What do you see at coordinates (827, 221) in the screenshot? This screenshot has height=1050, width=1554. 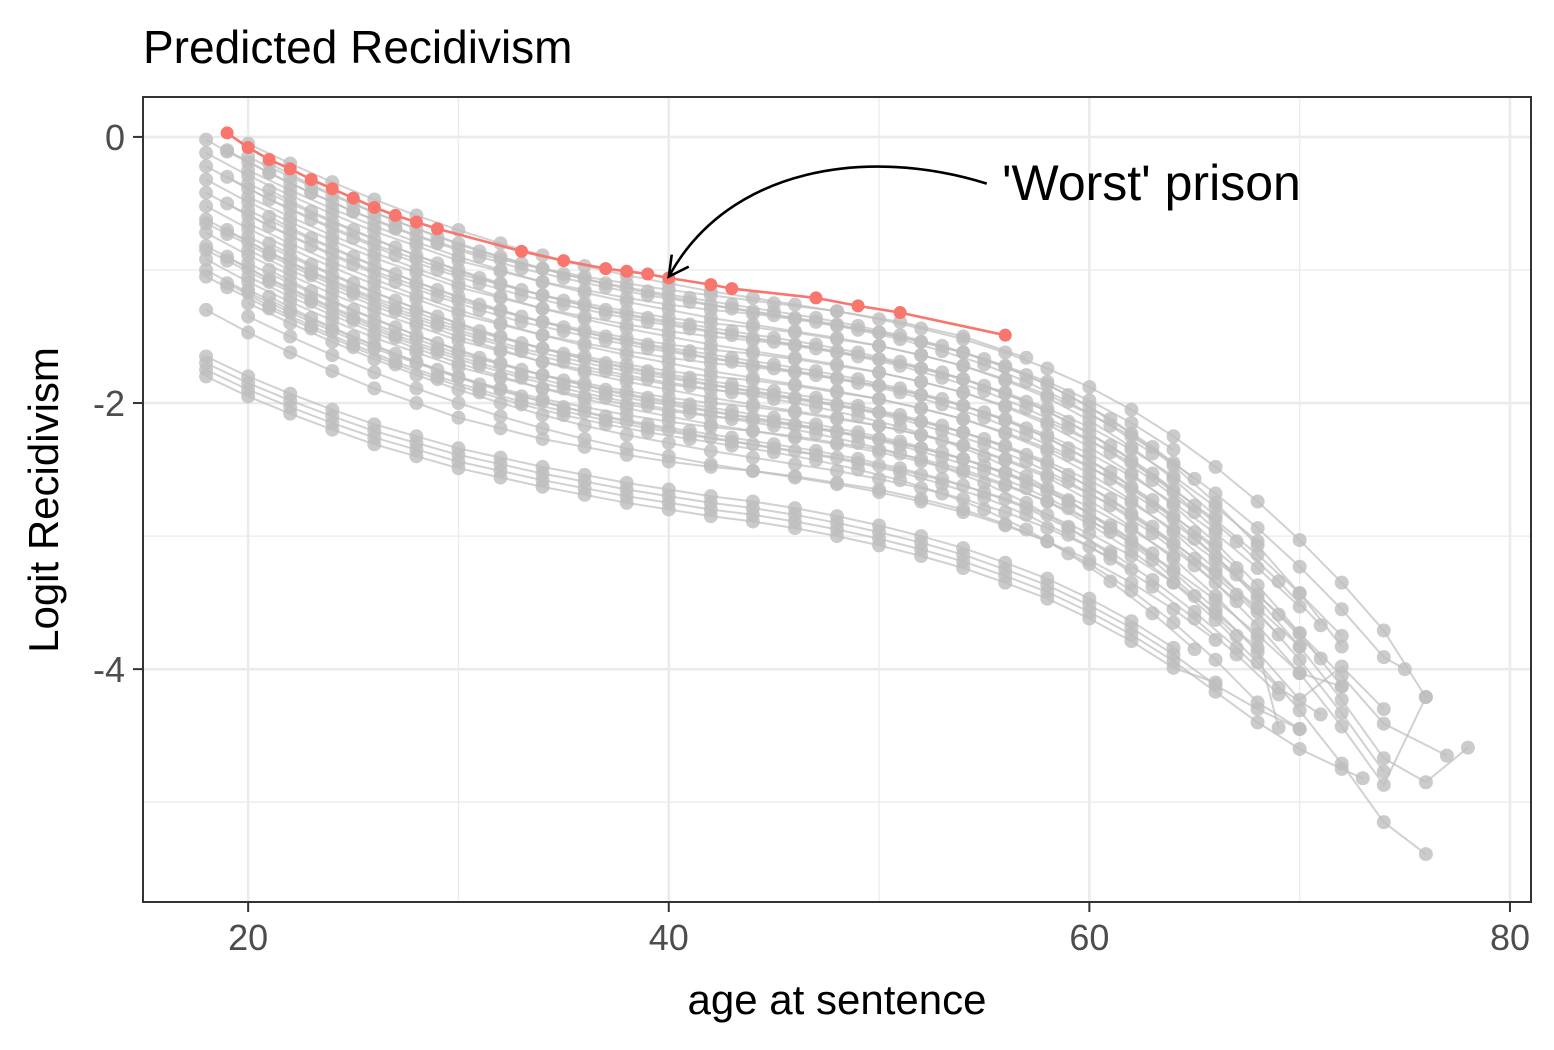 I see `annotation-arrow` at bounding box center [827, 221].